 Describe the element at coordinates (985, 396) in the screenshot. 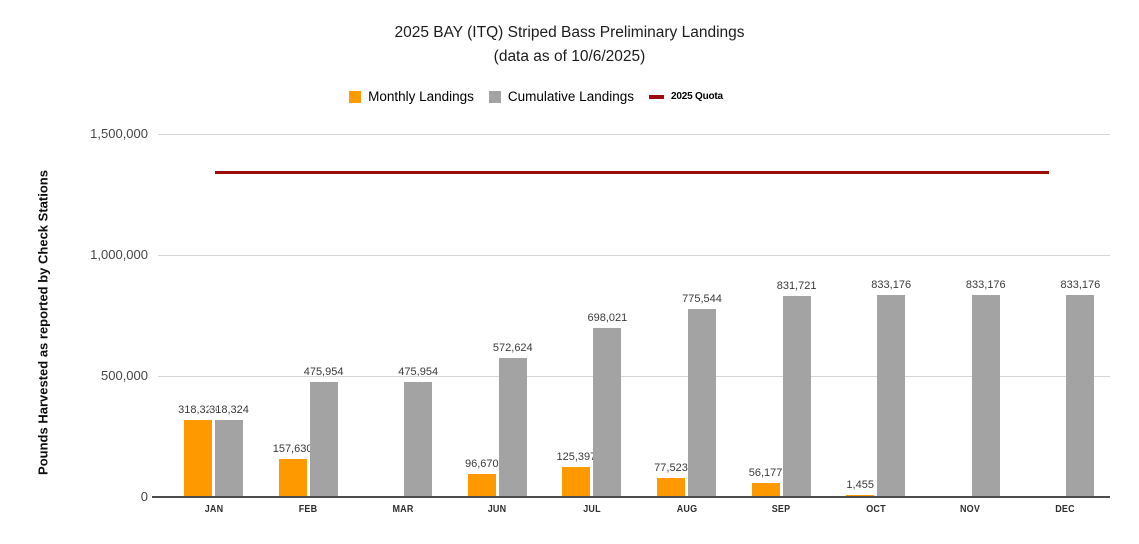

I see `bar-cumulative-nov` at that location.